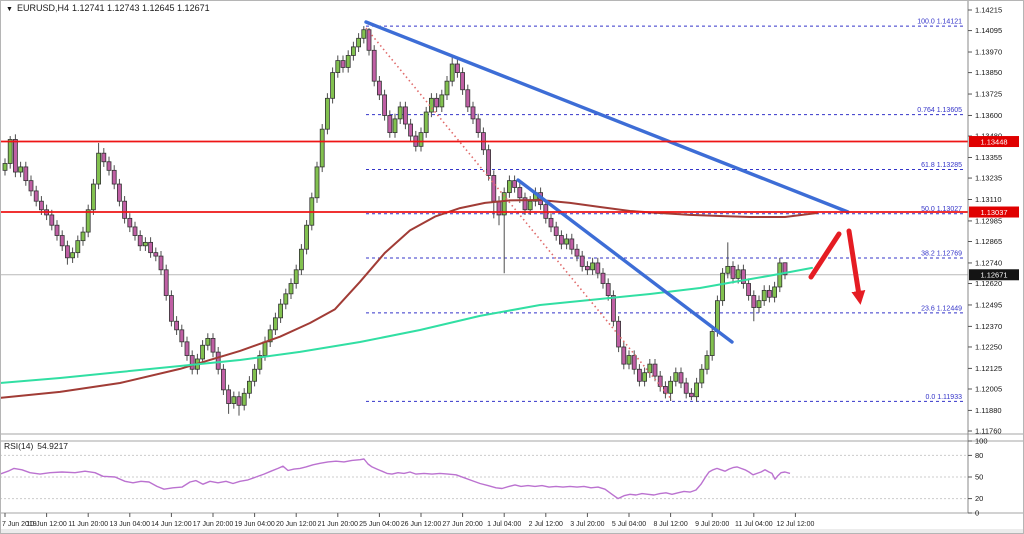  Describe the element at coordinates (130, 524) in the screenshot. I see `svg-text: 13 Jun 04:00` at that location.